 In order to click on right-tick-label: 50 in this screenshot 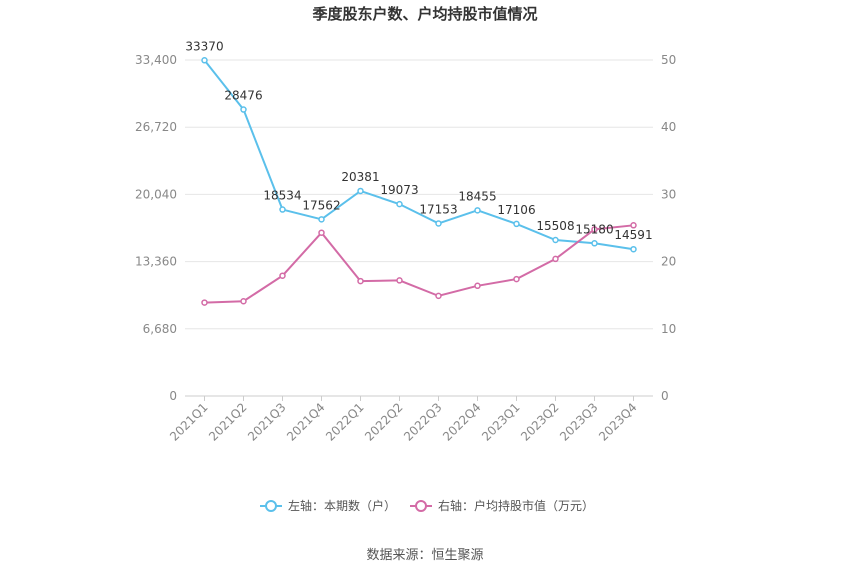, I will do `click(668, 60)`.